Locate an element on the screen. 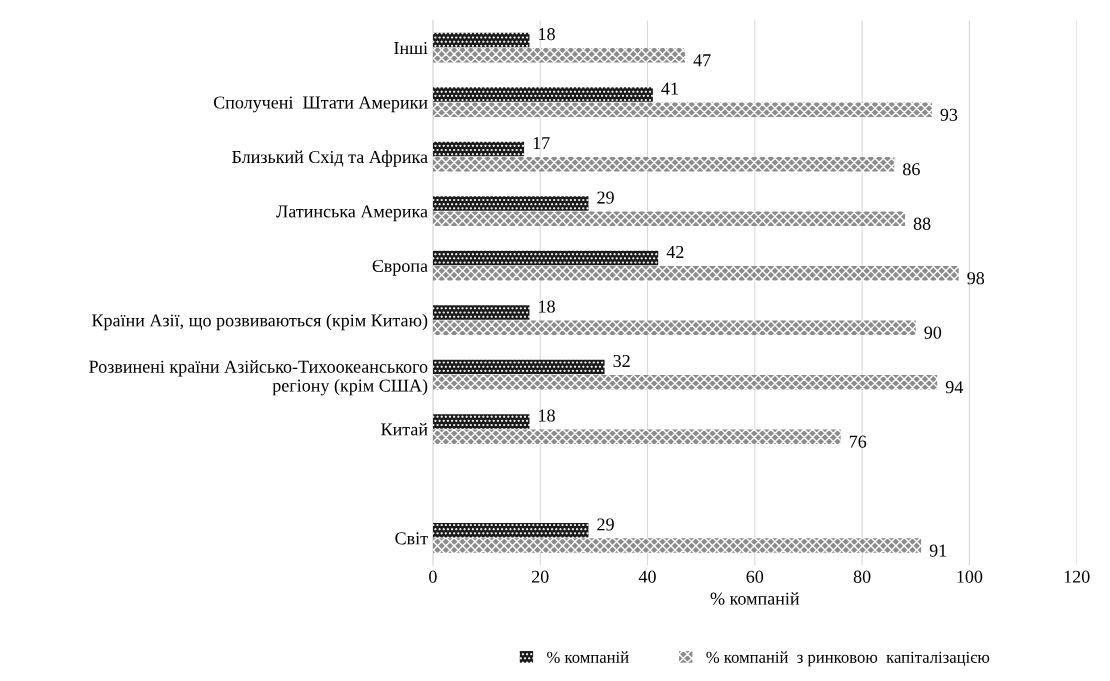 The image size is (1110, 681). legend-label: % компаній is located at coordinates (588, 657).